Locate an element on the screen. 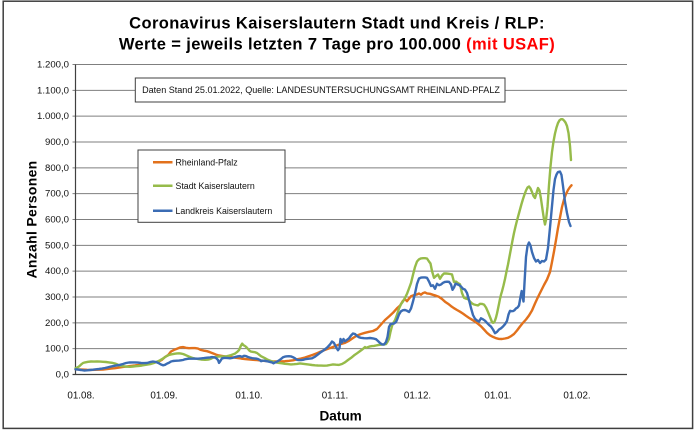 This screenshot has width=696, height=432. svg-text: 01.08. is located at coordinates (80, 395).